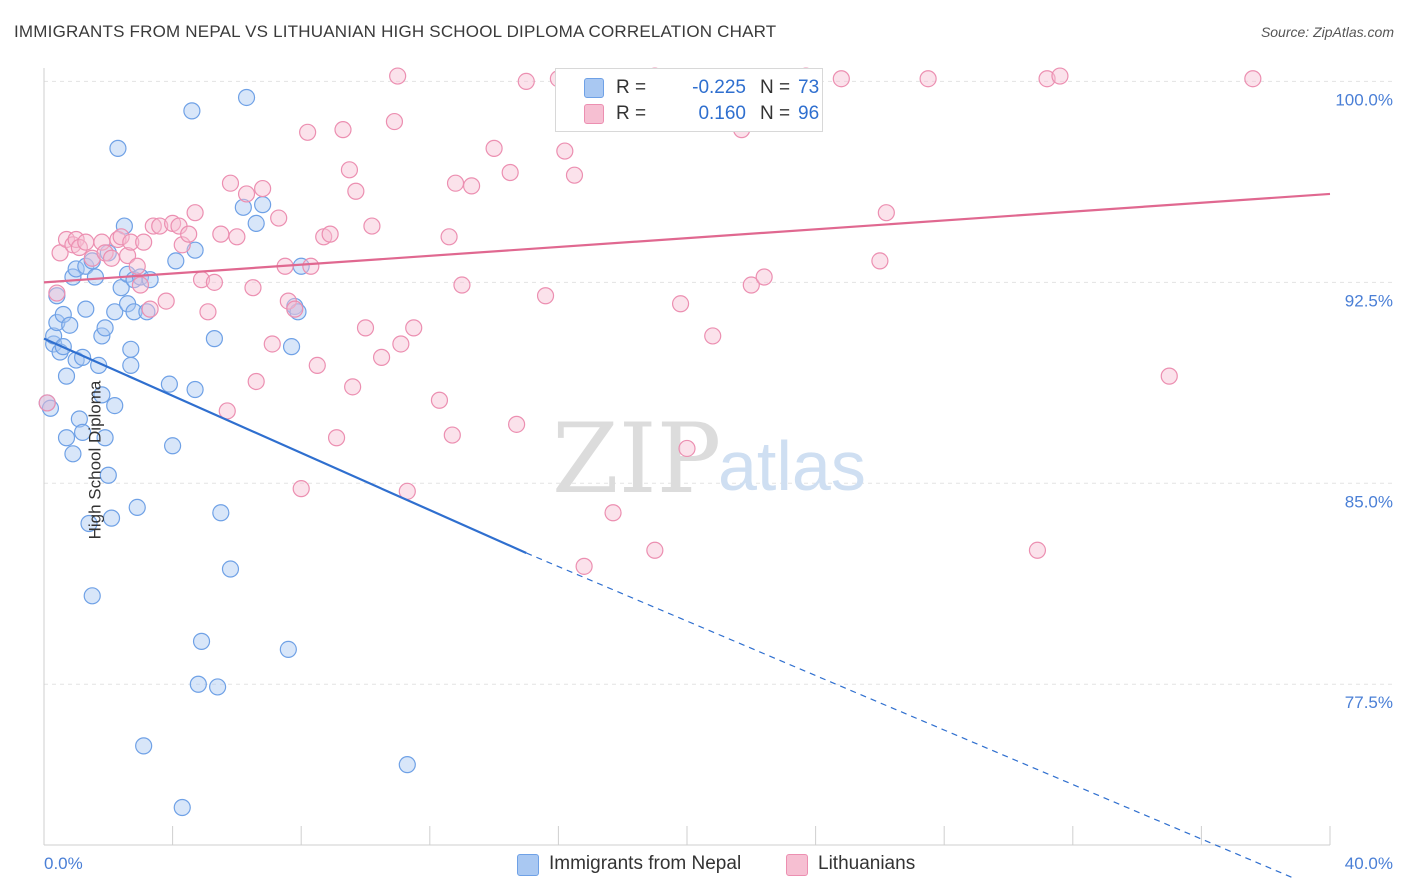  What do you see at coordinates (594, 114) in the screenshot?
I see `legend-swatch-lithuanians` at bounding box center [594, 114].